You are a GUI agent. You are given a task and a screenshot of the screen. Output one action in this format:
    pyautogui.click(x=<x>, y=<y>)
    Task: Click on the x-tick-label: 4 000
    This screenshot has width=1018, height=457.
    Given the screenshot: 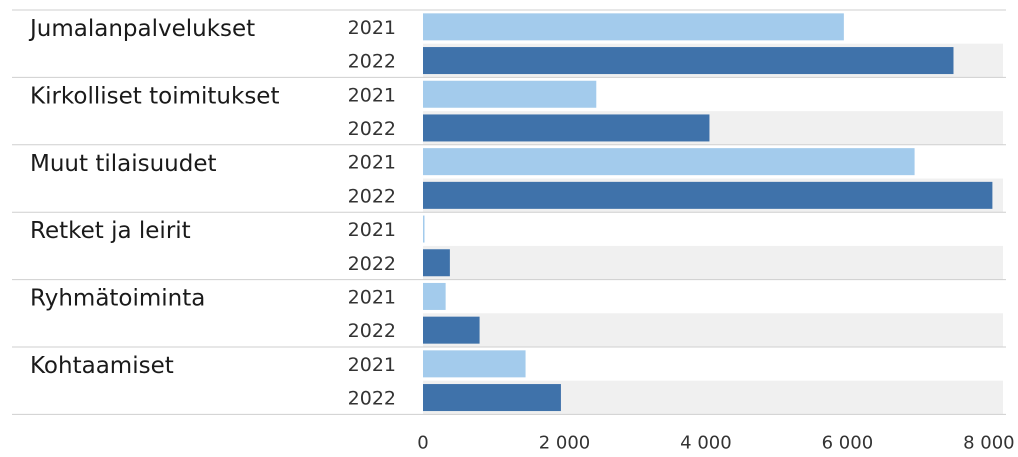 What is the action you would take?
    pyautogui.click(x=706, y=442)
    